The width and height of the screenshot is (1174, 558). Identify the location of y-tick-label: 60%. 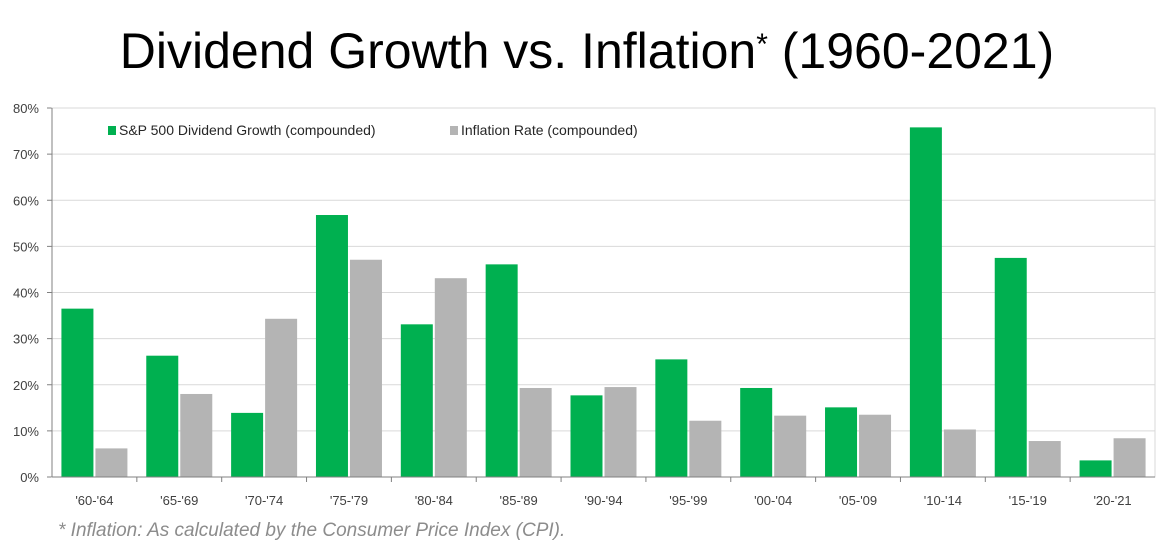
(26, 200).